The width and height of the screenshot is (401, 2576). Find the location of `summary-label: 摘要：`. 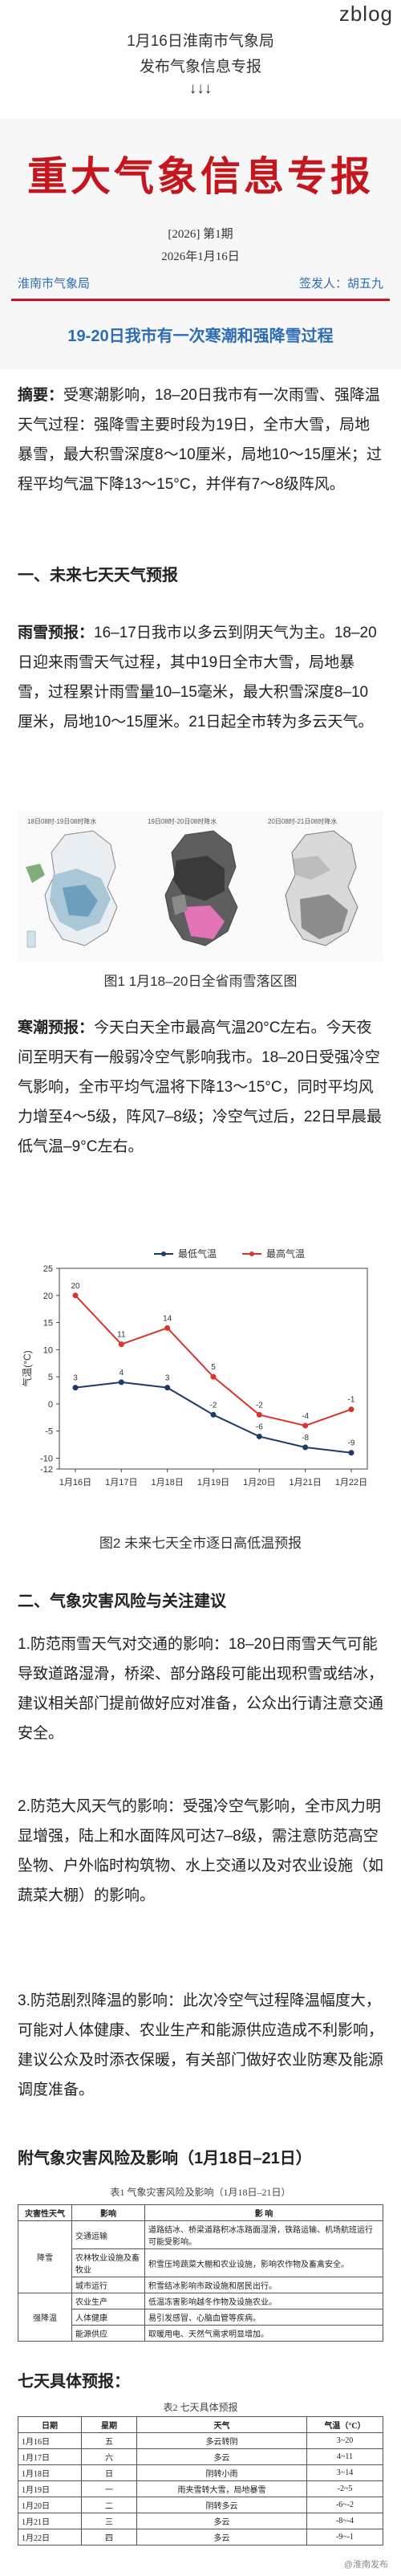

summary-label: 摘要： is located at coordinates (41, 395).